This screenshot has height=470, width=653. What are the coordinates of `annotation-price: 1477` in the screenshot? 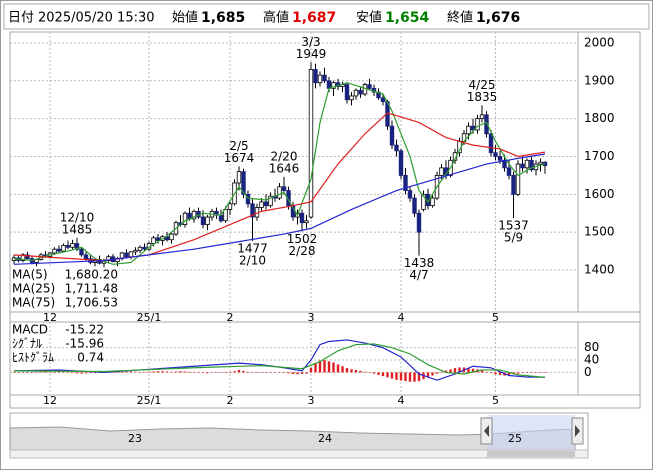 It's located at (252, 248).